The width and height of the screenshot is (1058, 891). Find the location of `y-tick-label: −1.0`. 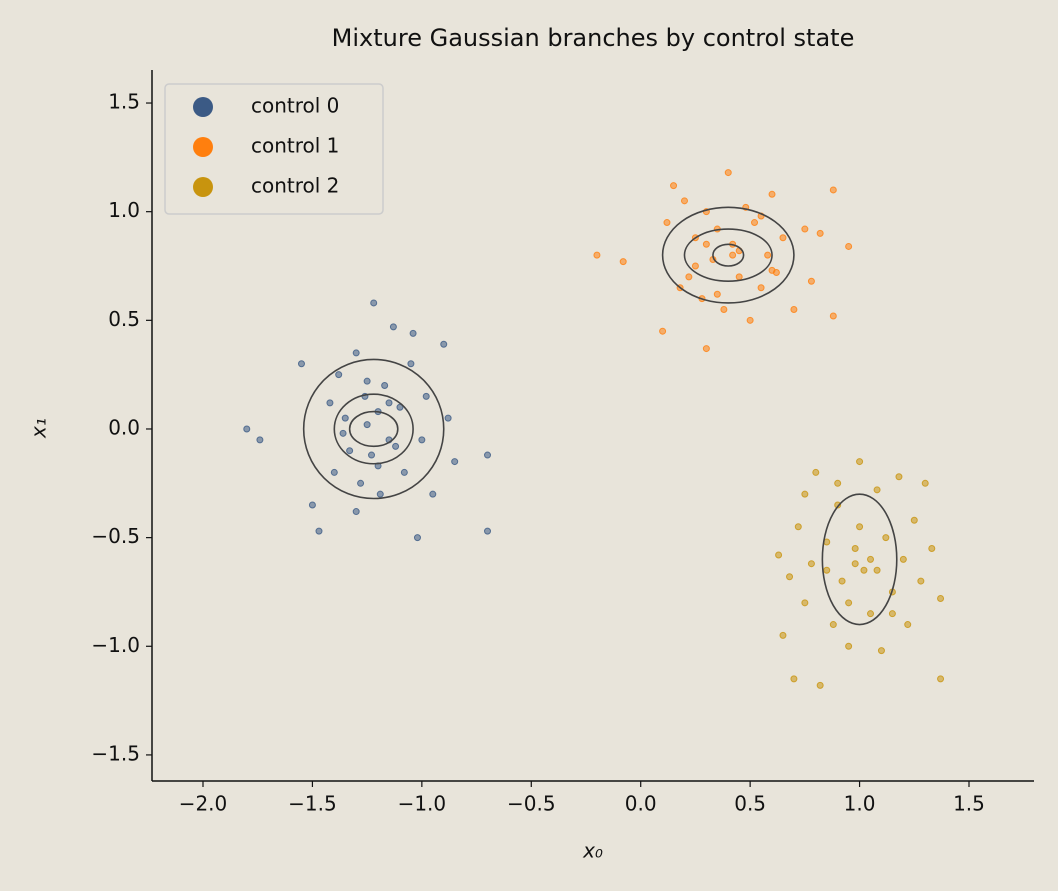

y-tick-label: −1.0 is located at coordinates (115, 645).